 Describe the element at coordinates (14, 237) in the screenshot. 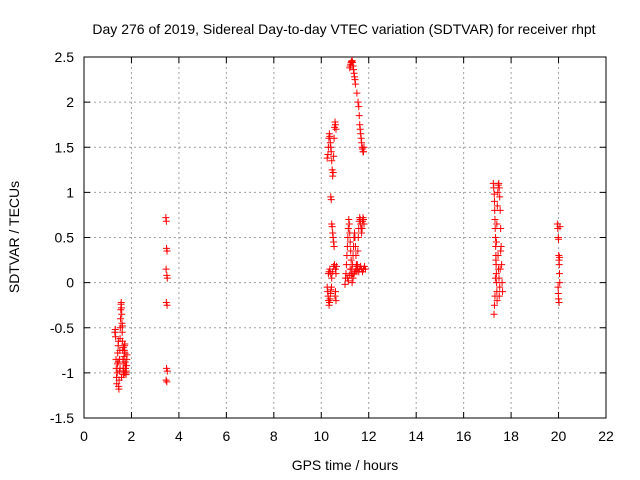

I see `y-axis-title: SDTVAR / TECUs` at that location.